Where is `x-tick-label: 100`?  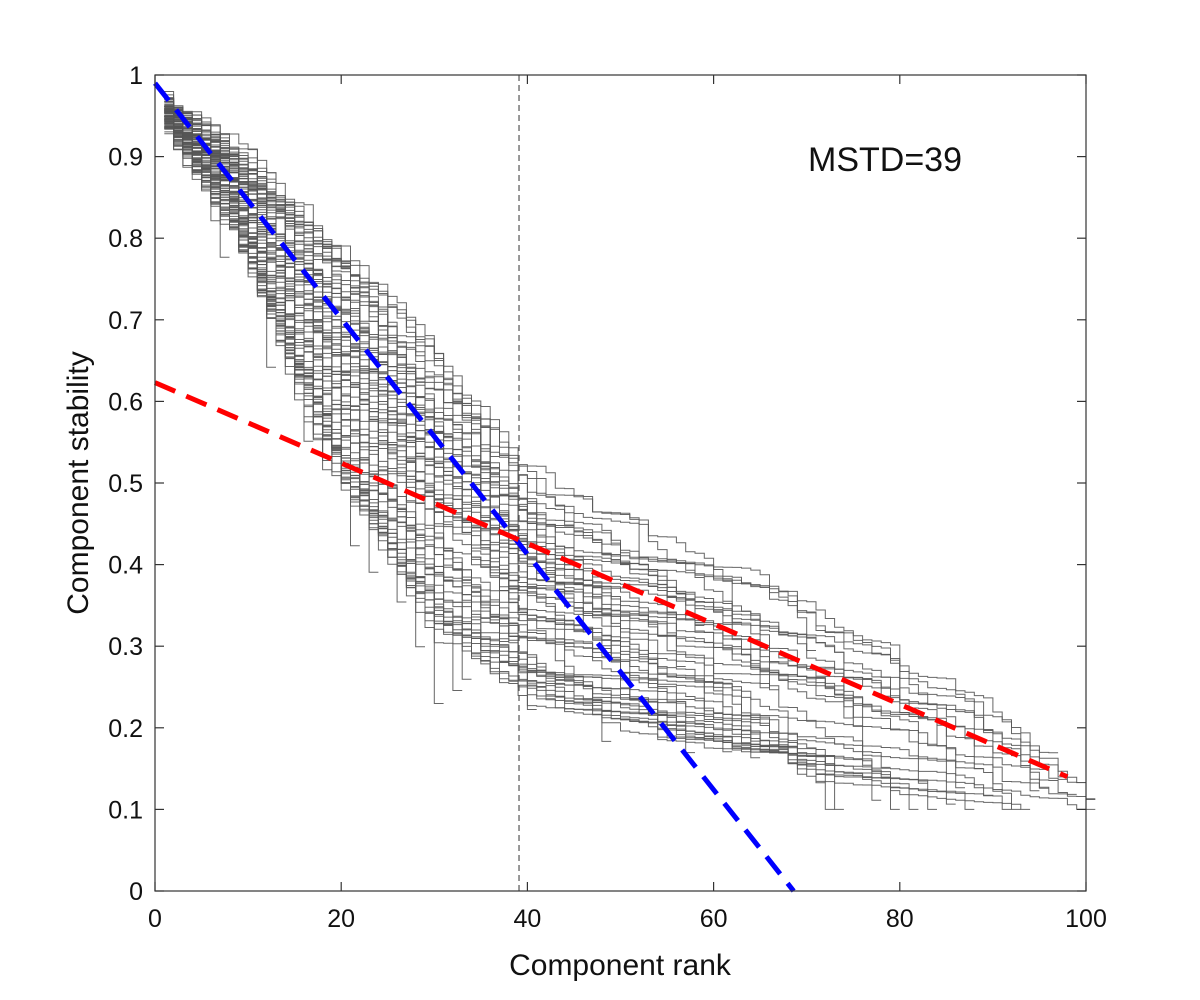 x-tick-label: 100 is located at coordinates (1086, 919).